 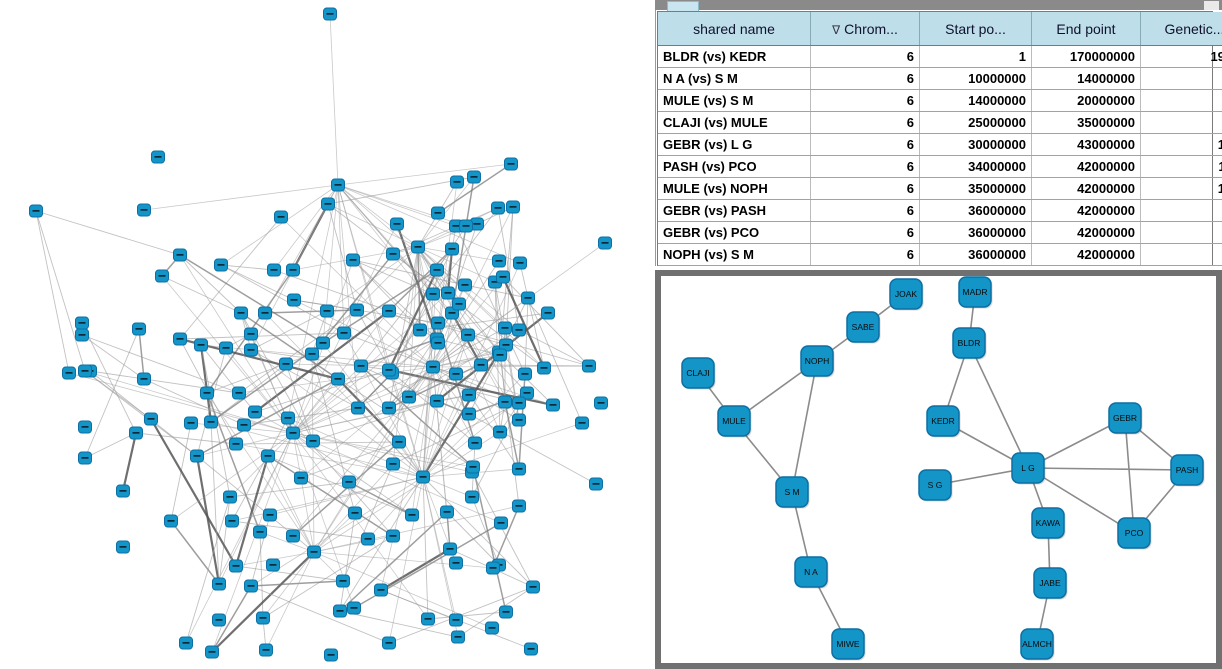 I want to click on detail-node-SABE: SABE, so click(x=863, y=327).